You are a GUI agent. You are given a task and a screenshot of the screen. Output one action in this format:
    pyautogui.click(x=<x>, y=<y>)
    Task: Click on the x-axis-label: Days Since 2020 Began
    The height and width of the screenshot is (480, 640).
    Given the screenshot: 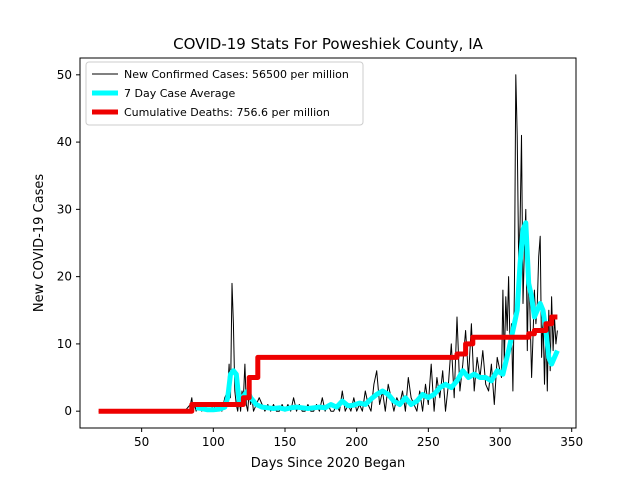 What is the action you would take?
    pyautogui.click(x=328, y=463)
    